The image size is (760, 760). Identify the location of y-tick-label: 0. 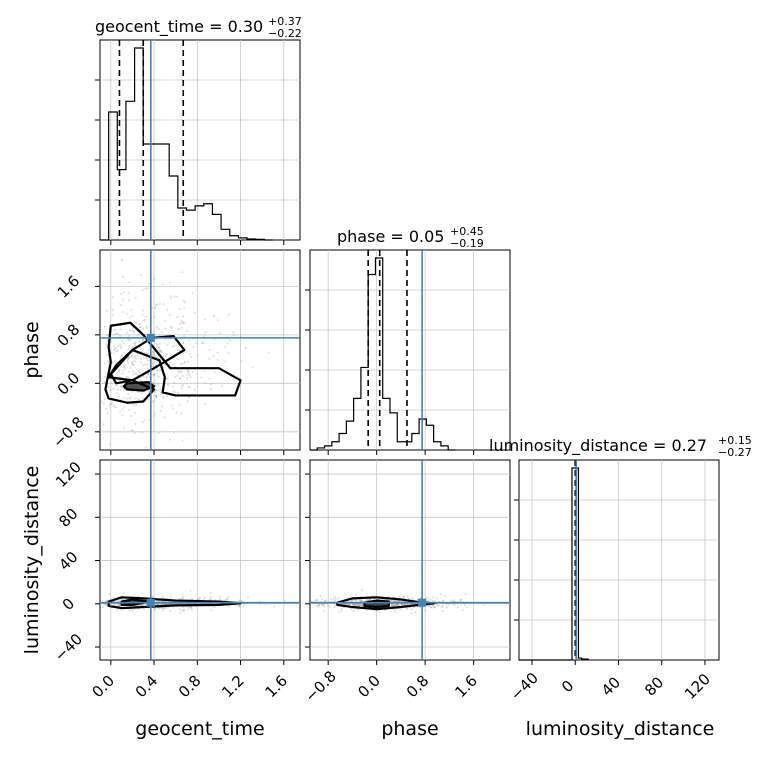
(68, 604).